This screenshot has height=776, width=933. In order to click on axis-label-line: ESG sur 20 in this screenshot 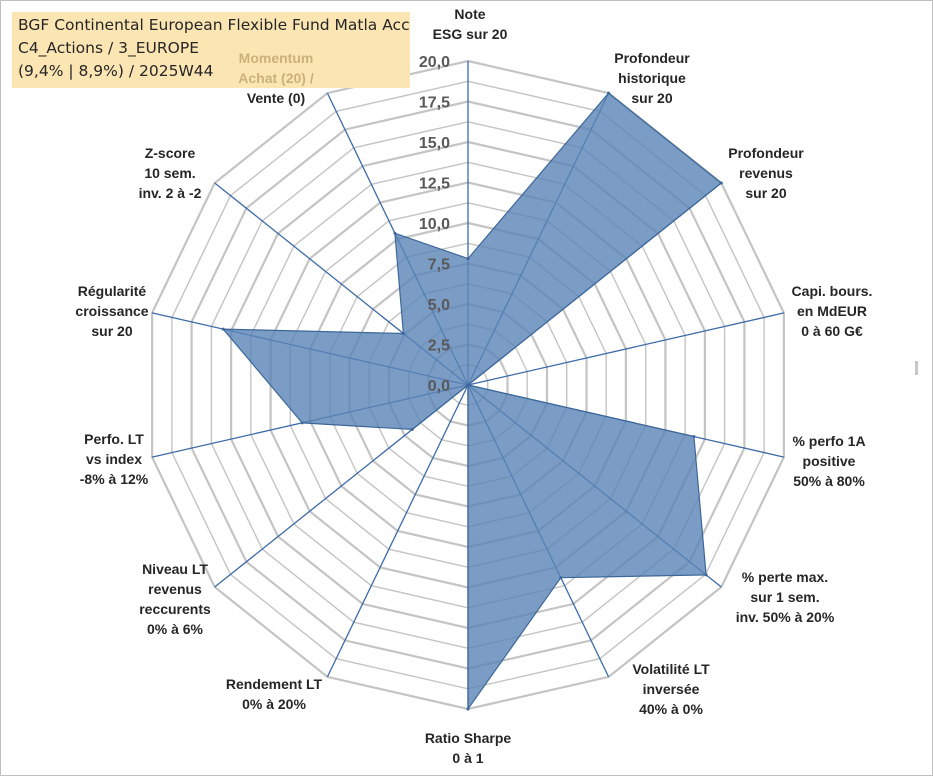, I will do `click(470, 34)`.